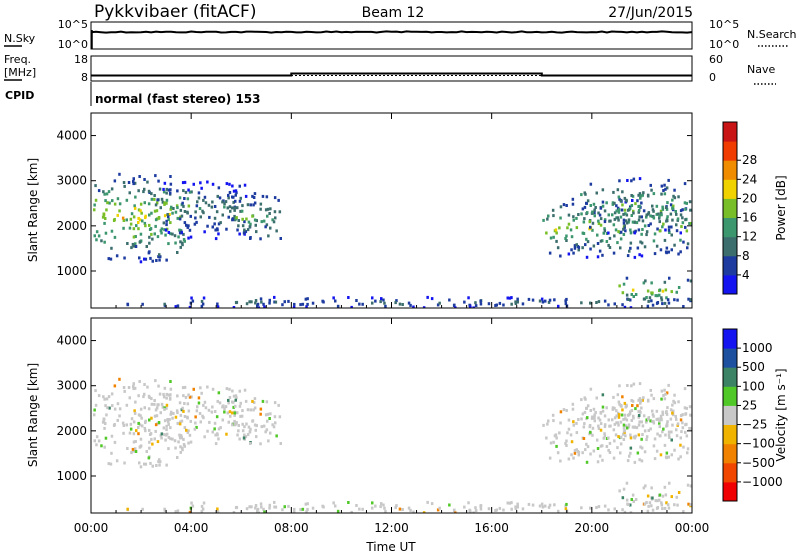 This screenshot has width=800, height=554. What do you see at coordinates (749, 198) in the screenshot?
I see `colorbar-tick-label: 20` at bounding box center [749, 198].